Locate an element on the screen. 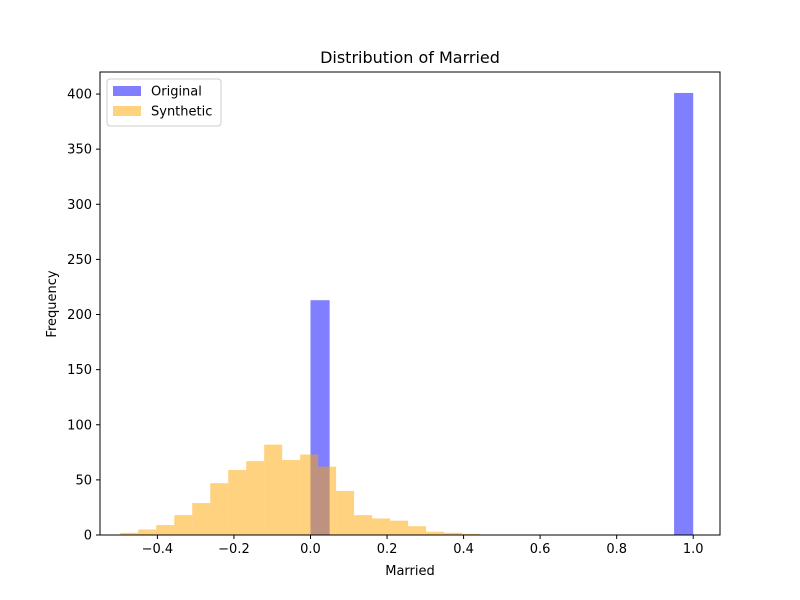 This screenshot has height=600, width=800. legend-label-synthetic: Synthetic is located at coordinates (181, 112).